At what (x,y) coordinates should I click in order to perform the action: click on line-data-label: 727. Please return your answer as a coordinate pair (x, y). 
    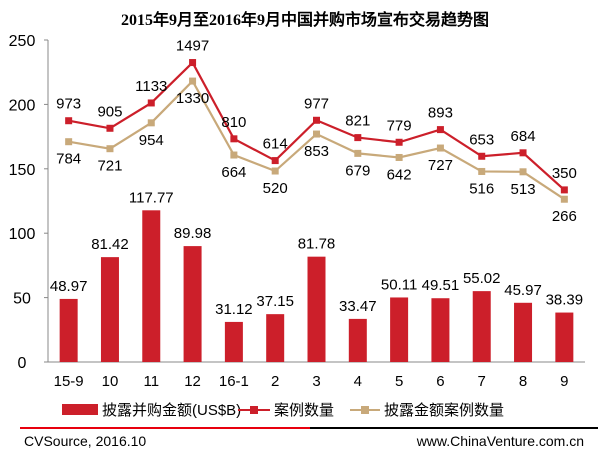
    Looking at the image, I should click on (440, 165).